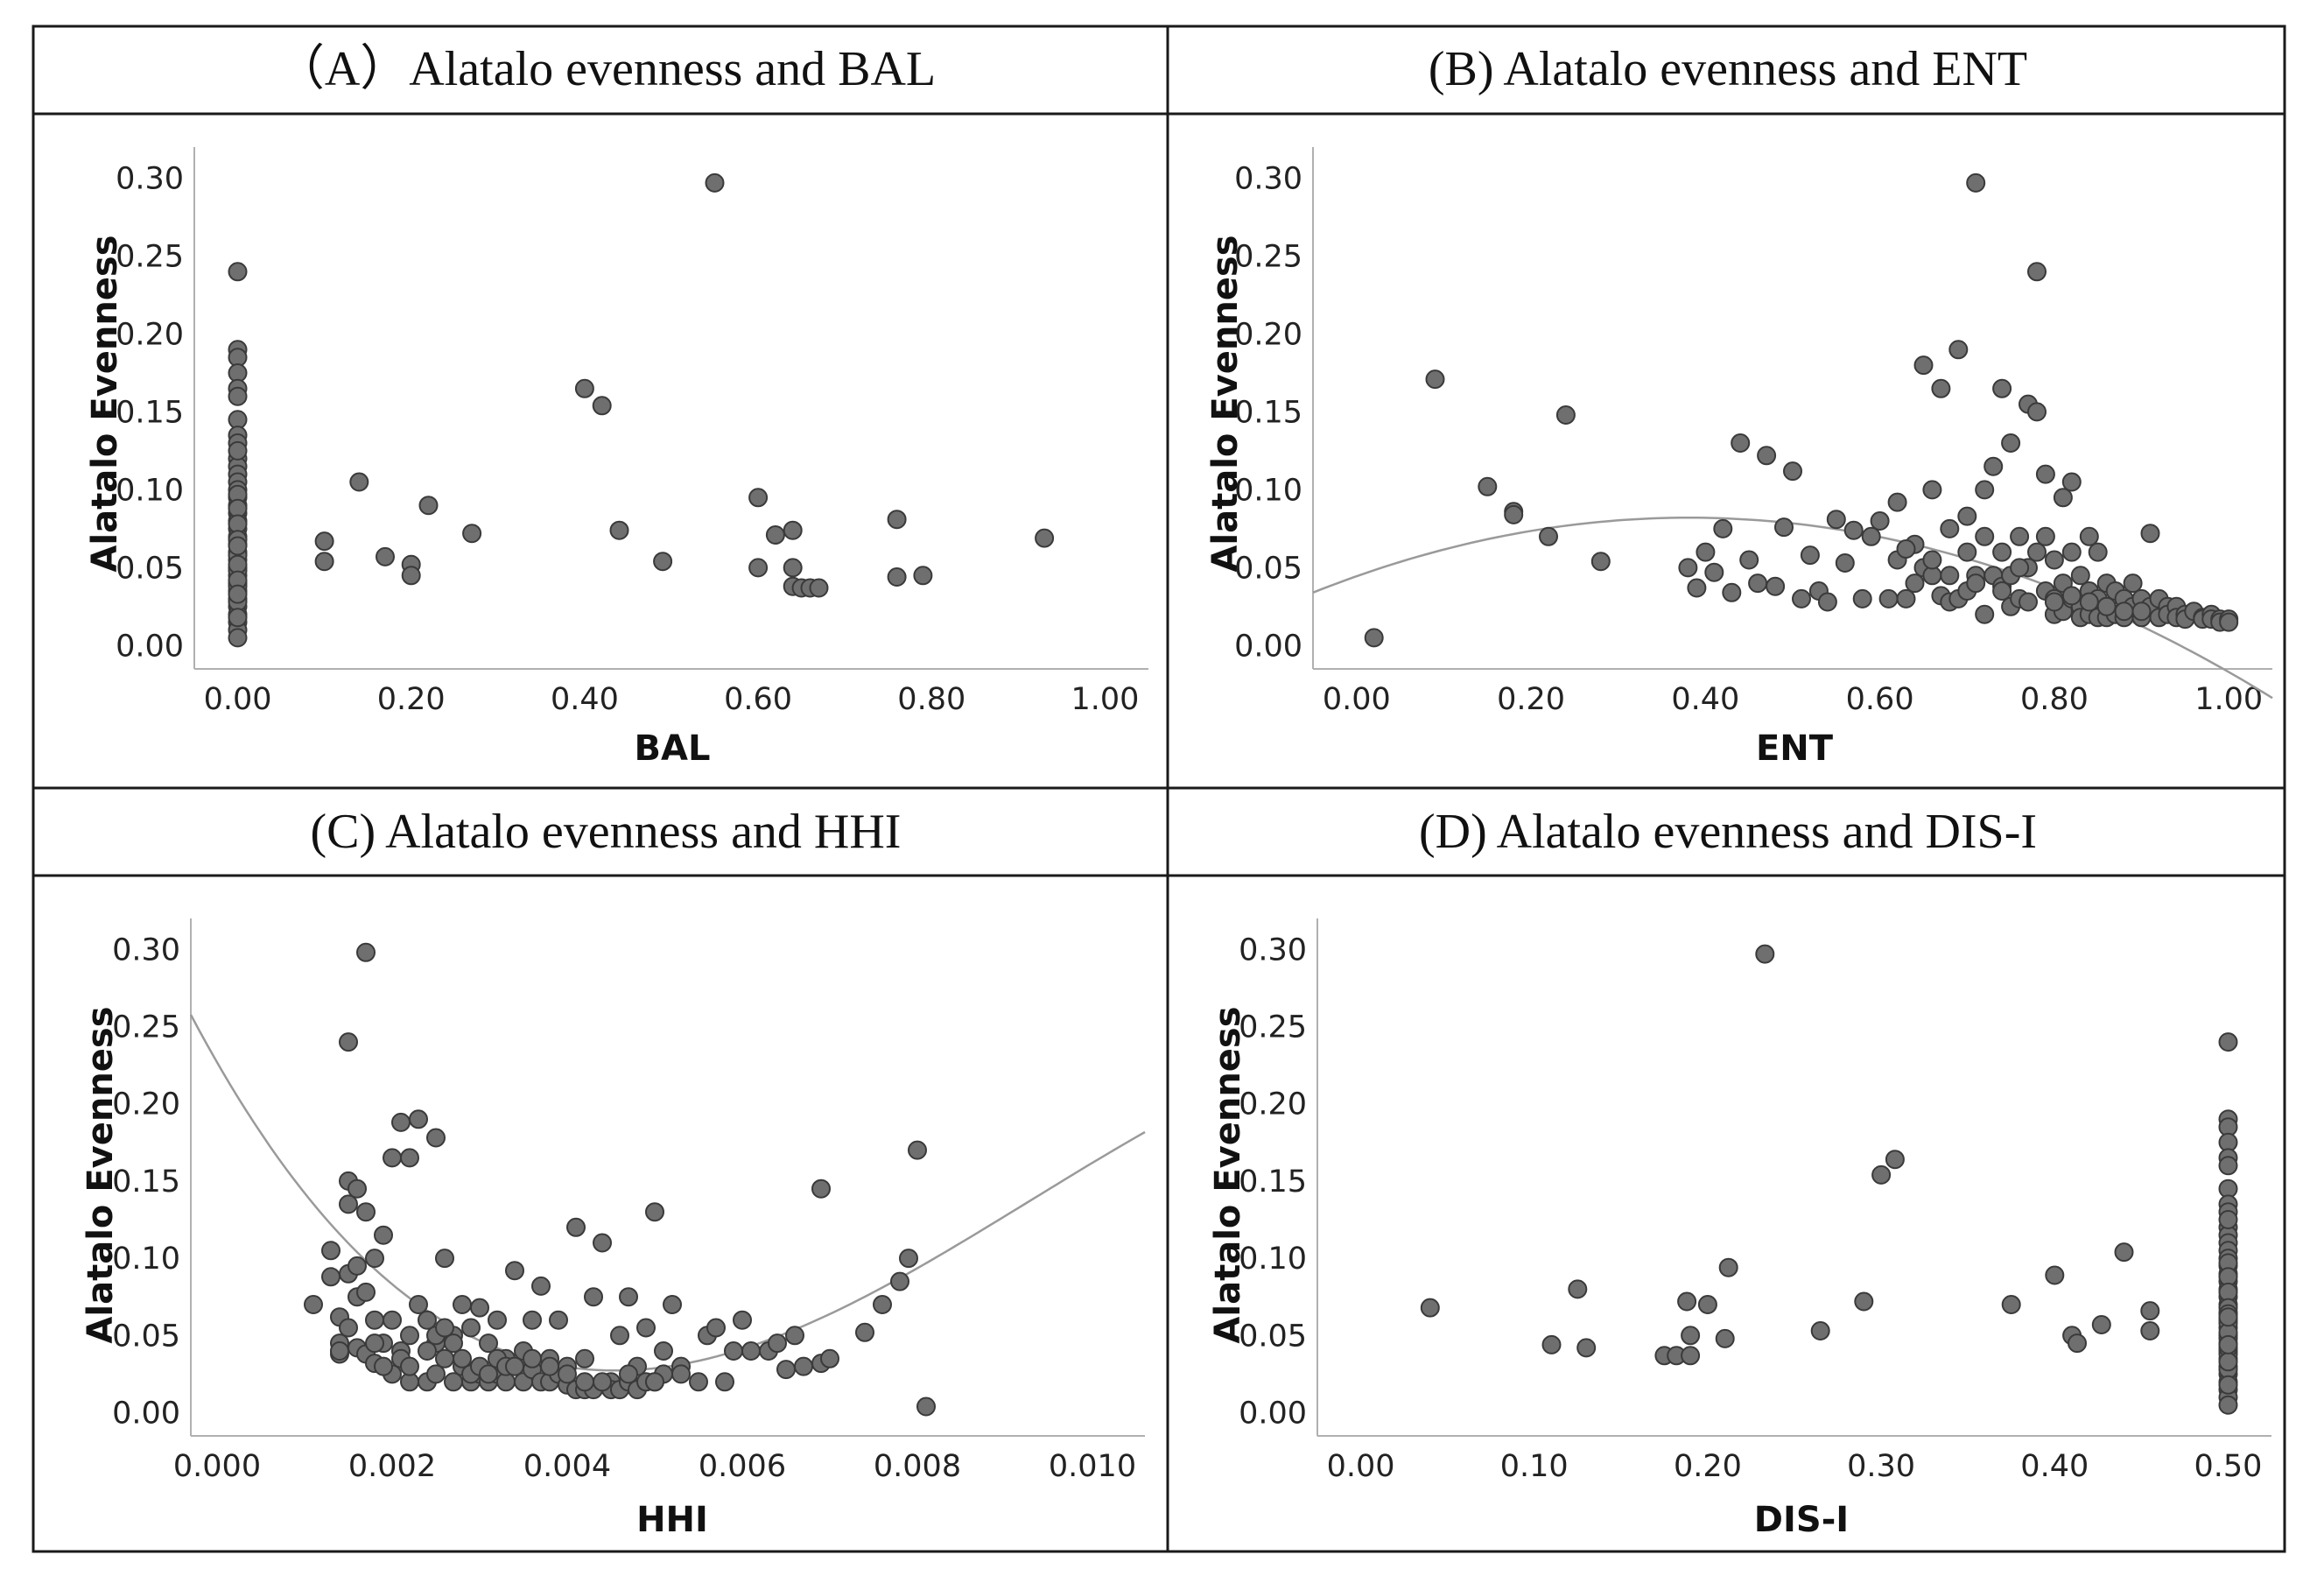  I want to click on x-tick-label: 1.00, so click(2228, 699).